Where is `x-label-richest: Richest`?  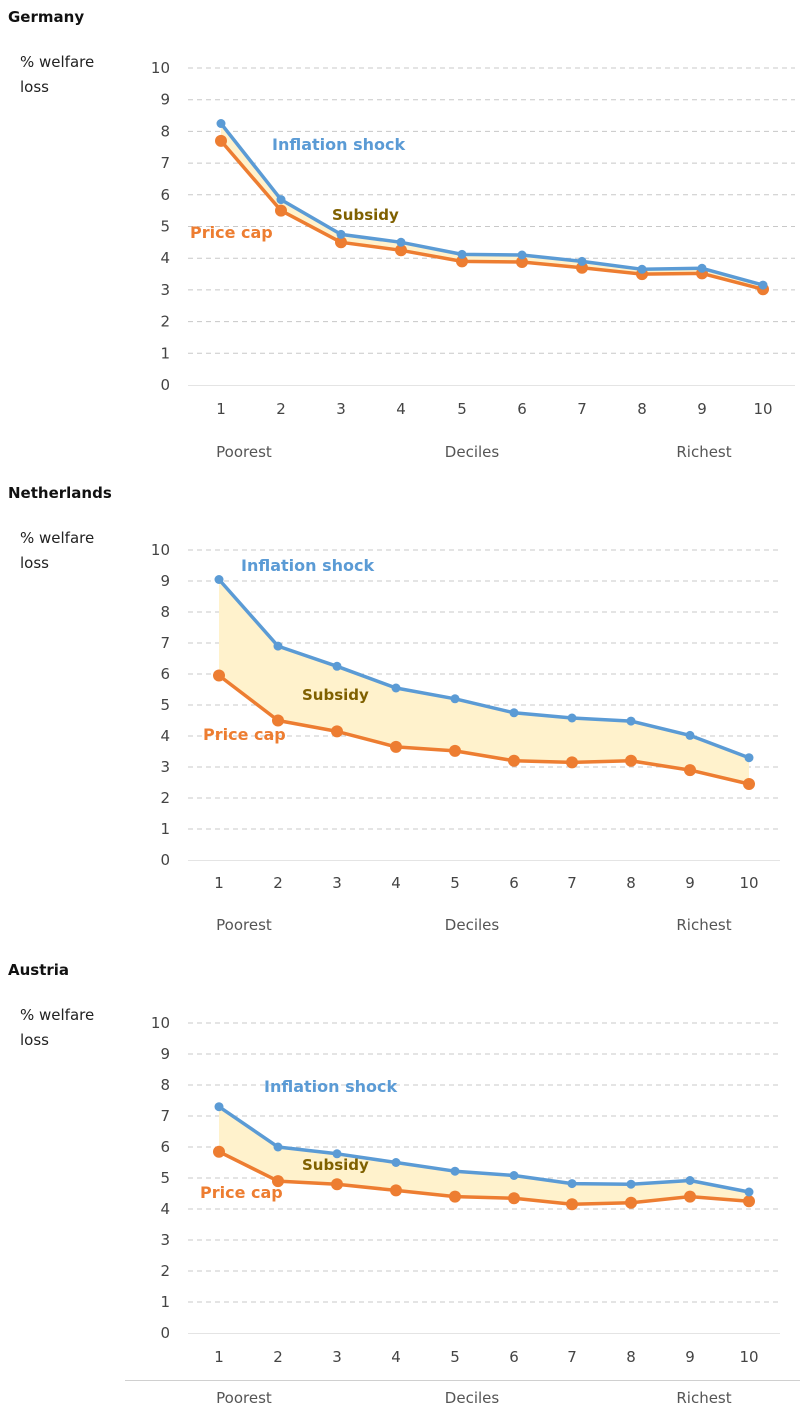
x-label-richest: Richest is located at coordinates (703, 452).